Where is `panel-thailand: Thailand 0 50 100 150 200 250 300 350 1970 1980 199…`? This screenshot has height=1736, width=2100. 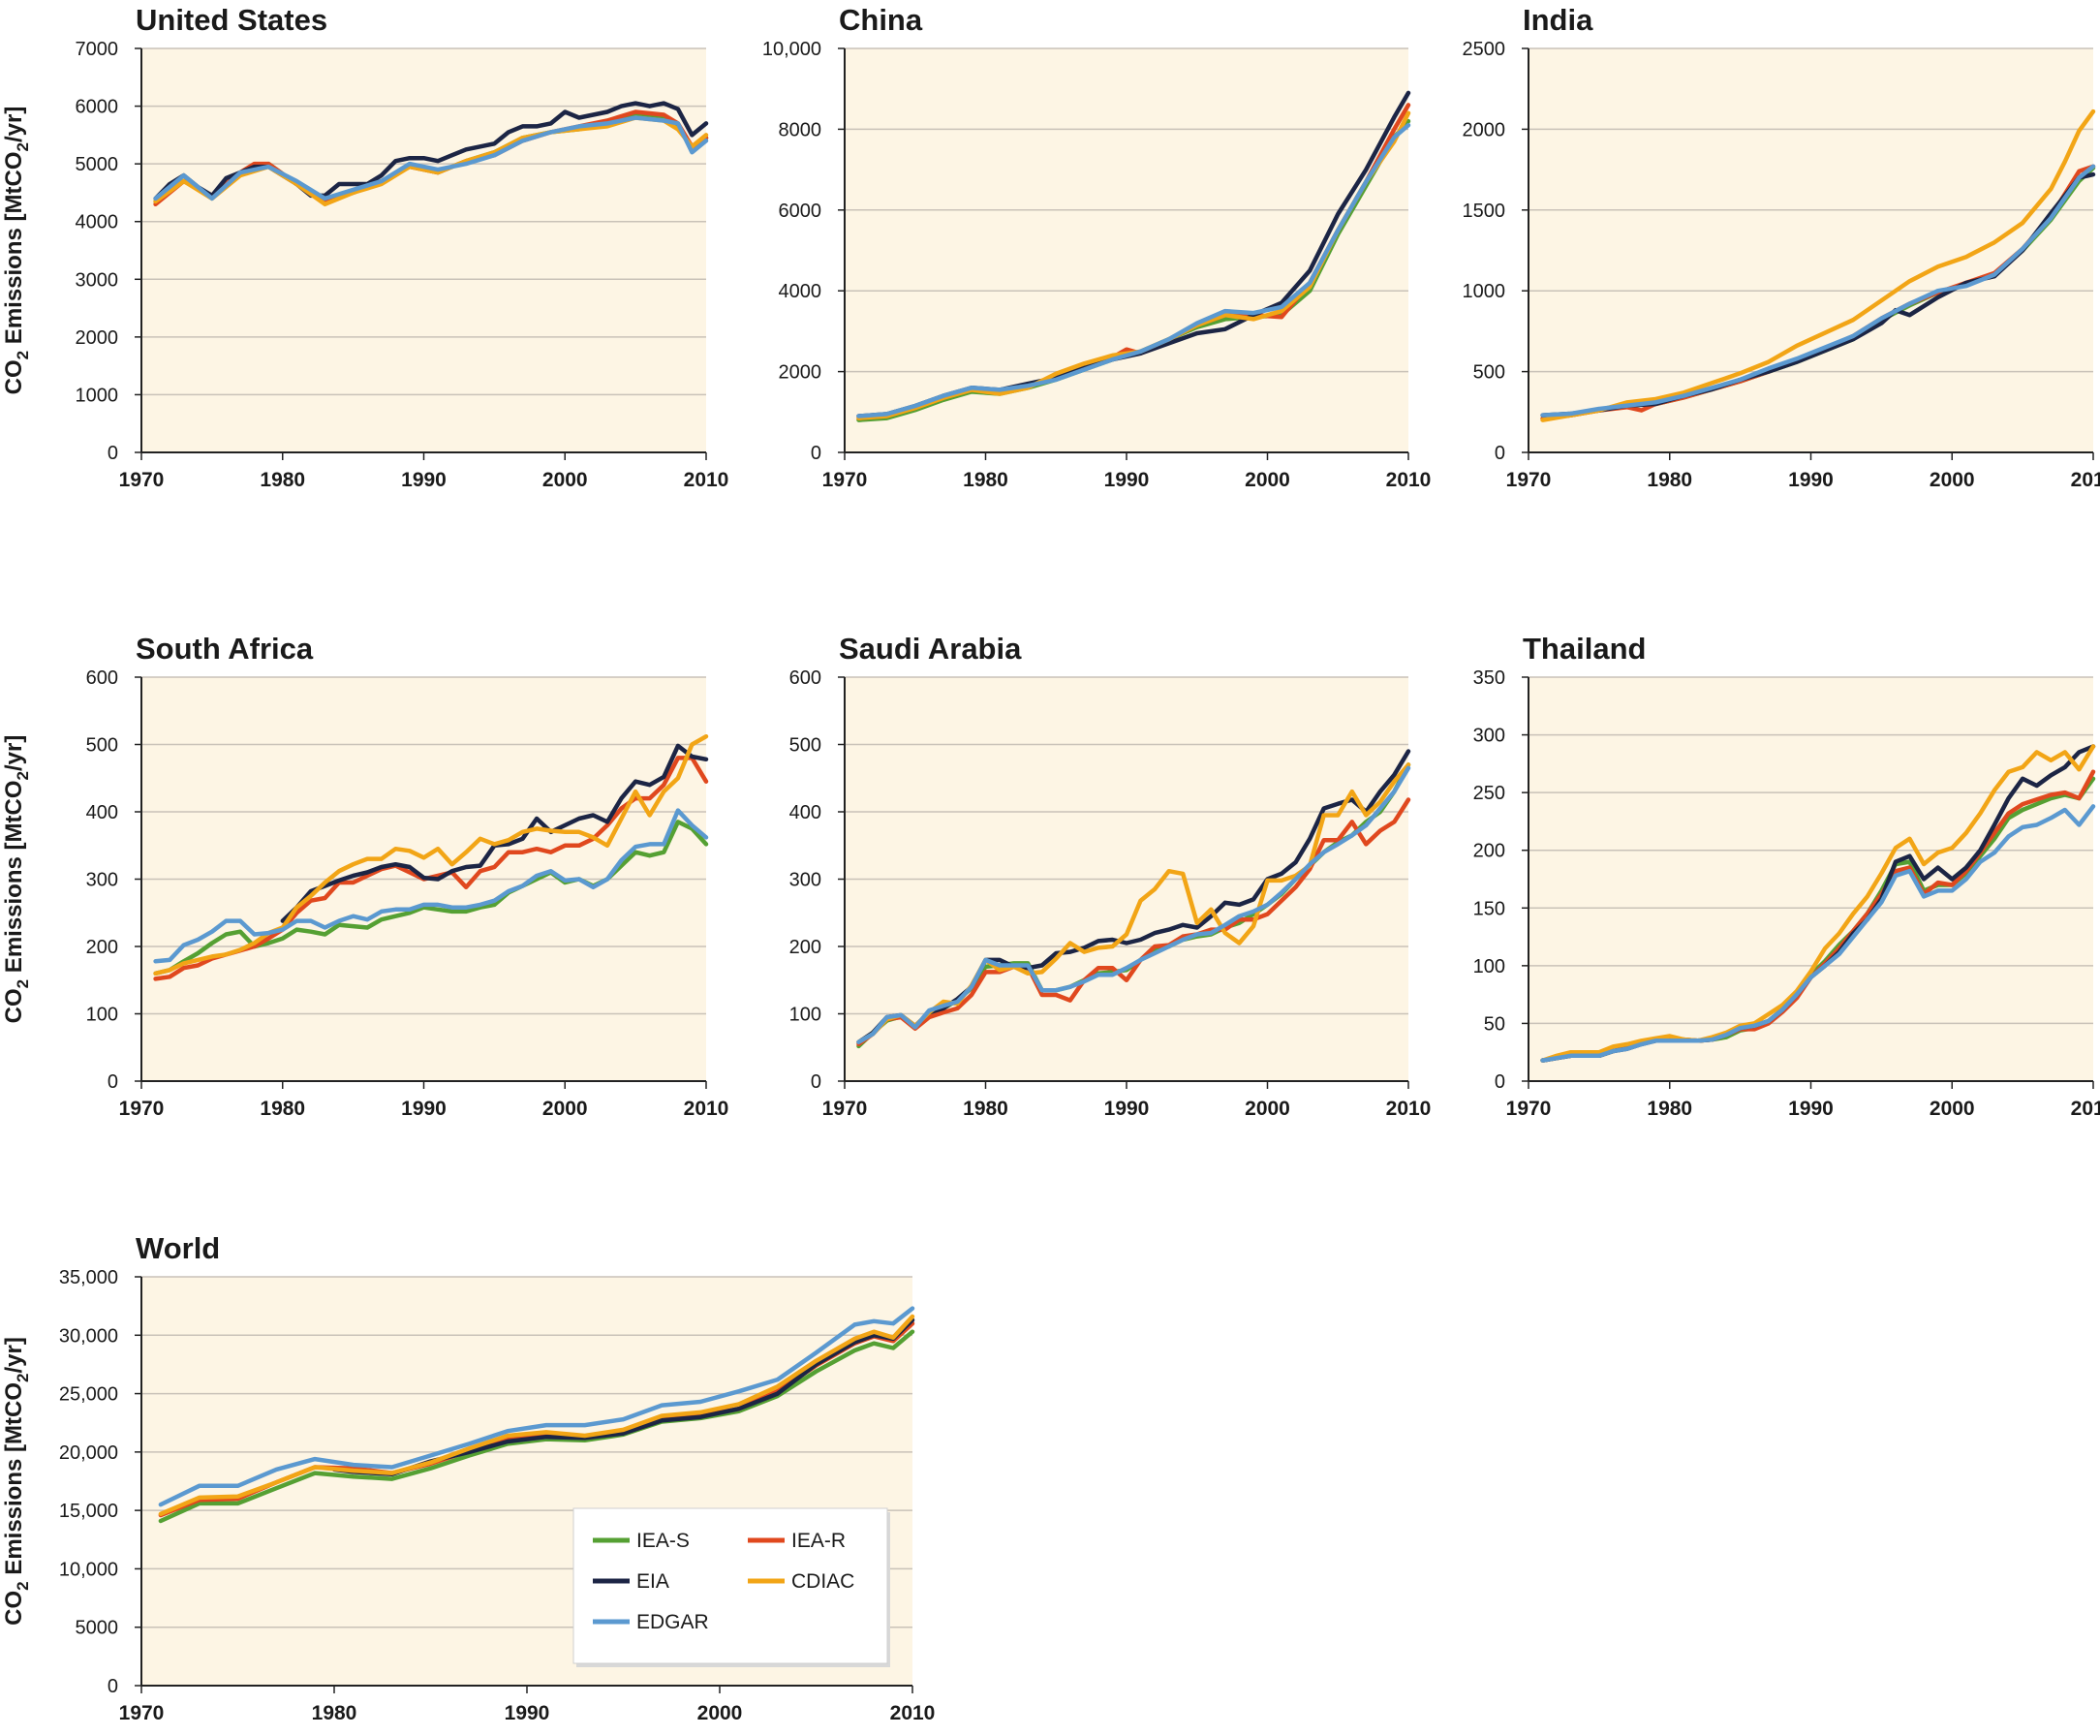 panel-thailand: Thailand 0 50 100 150 200 250 300 350 1970 1980 199… is located at coordinates (1786, 876).